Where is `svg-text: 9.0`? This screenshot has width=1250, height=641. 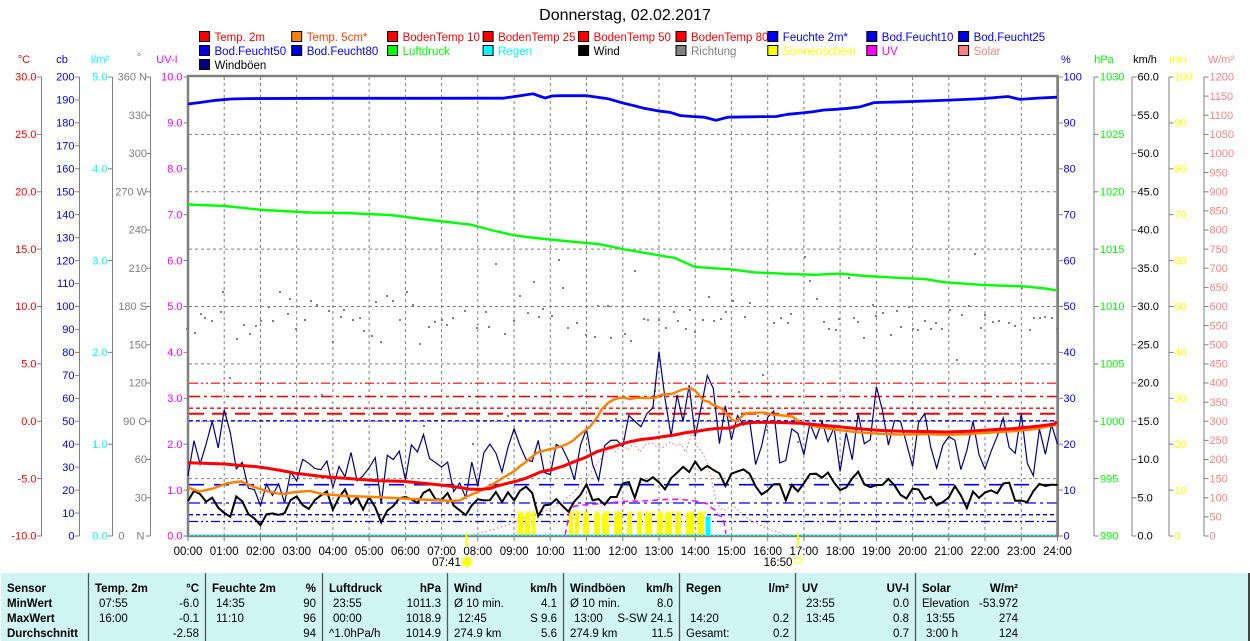
svg-text: 9.0 is located at coordinates (174, 124).